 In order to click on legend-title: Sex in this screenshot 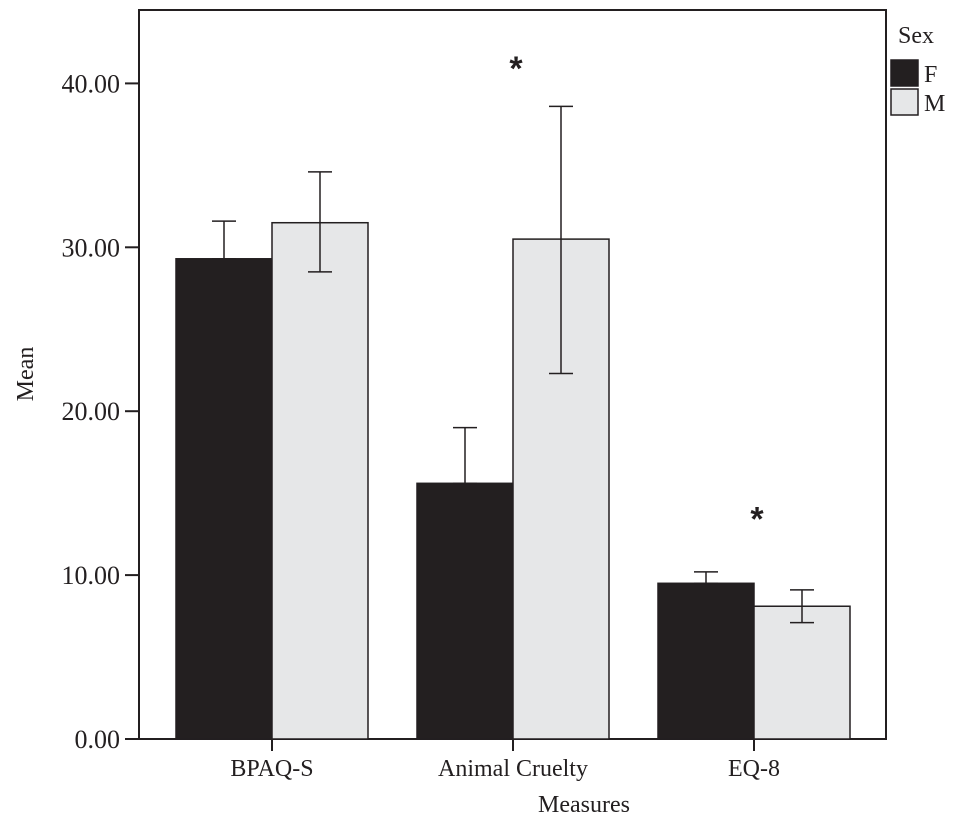, I will do `click(916, 36)`.